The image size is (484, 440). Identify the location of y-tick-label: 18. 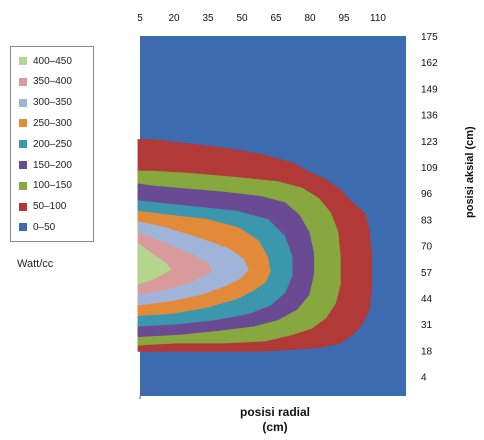
(427, 351).